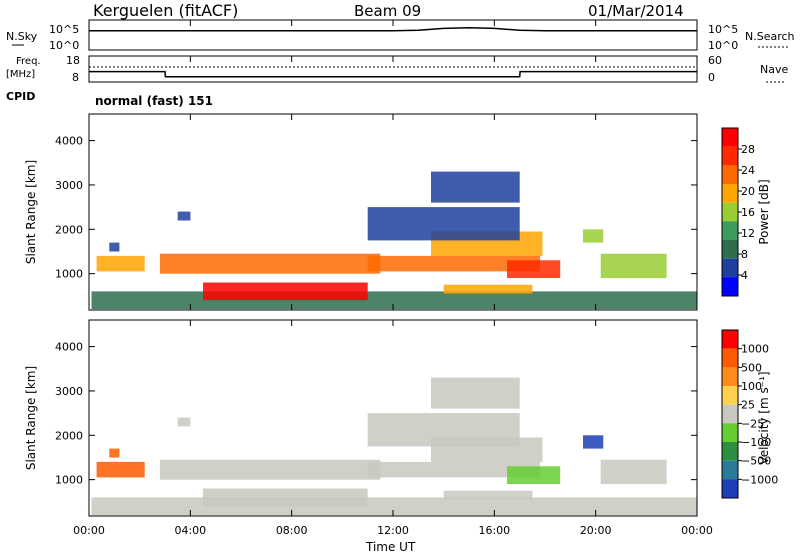 This screenshot has width=800, height=554. I want to click on cbar-tick-label: −1000, so click(759, 479).